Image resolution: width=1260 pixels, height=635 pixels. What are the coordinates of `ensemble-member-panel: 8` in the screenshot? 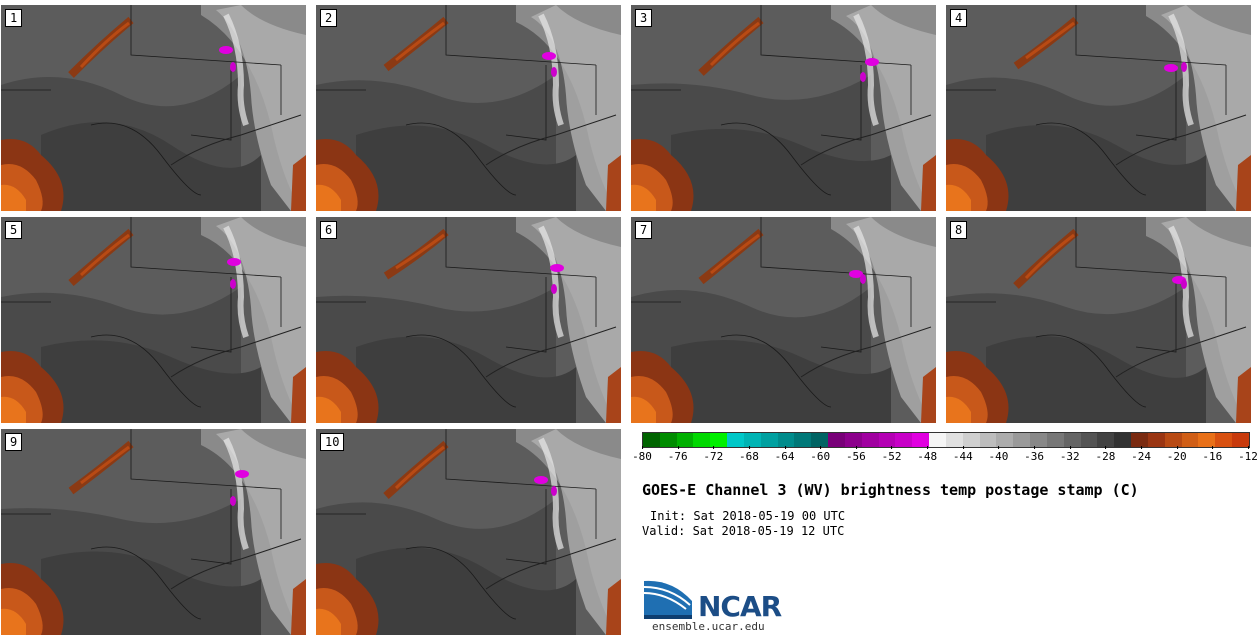 It's located at (1098, 320).